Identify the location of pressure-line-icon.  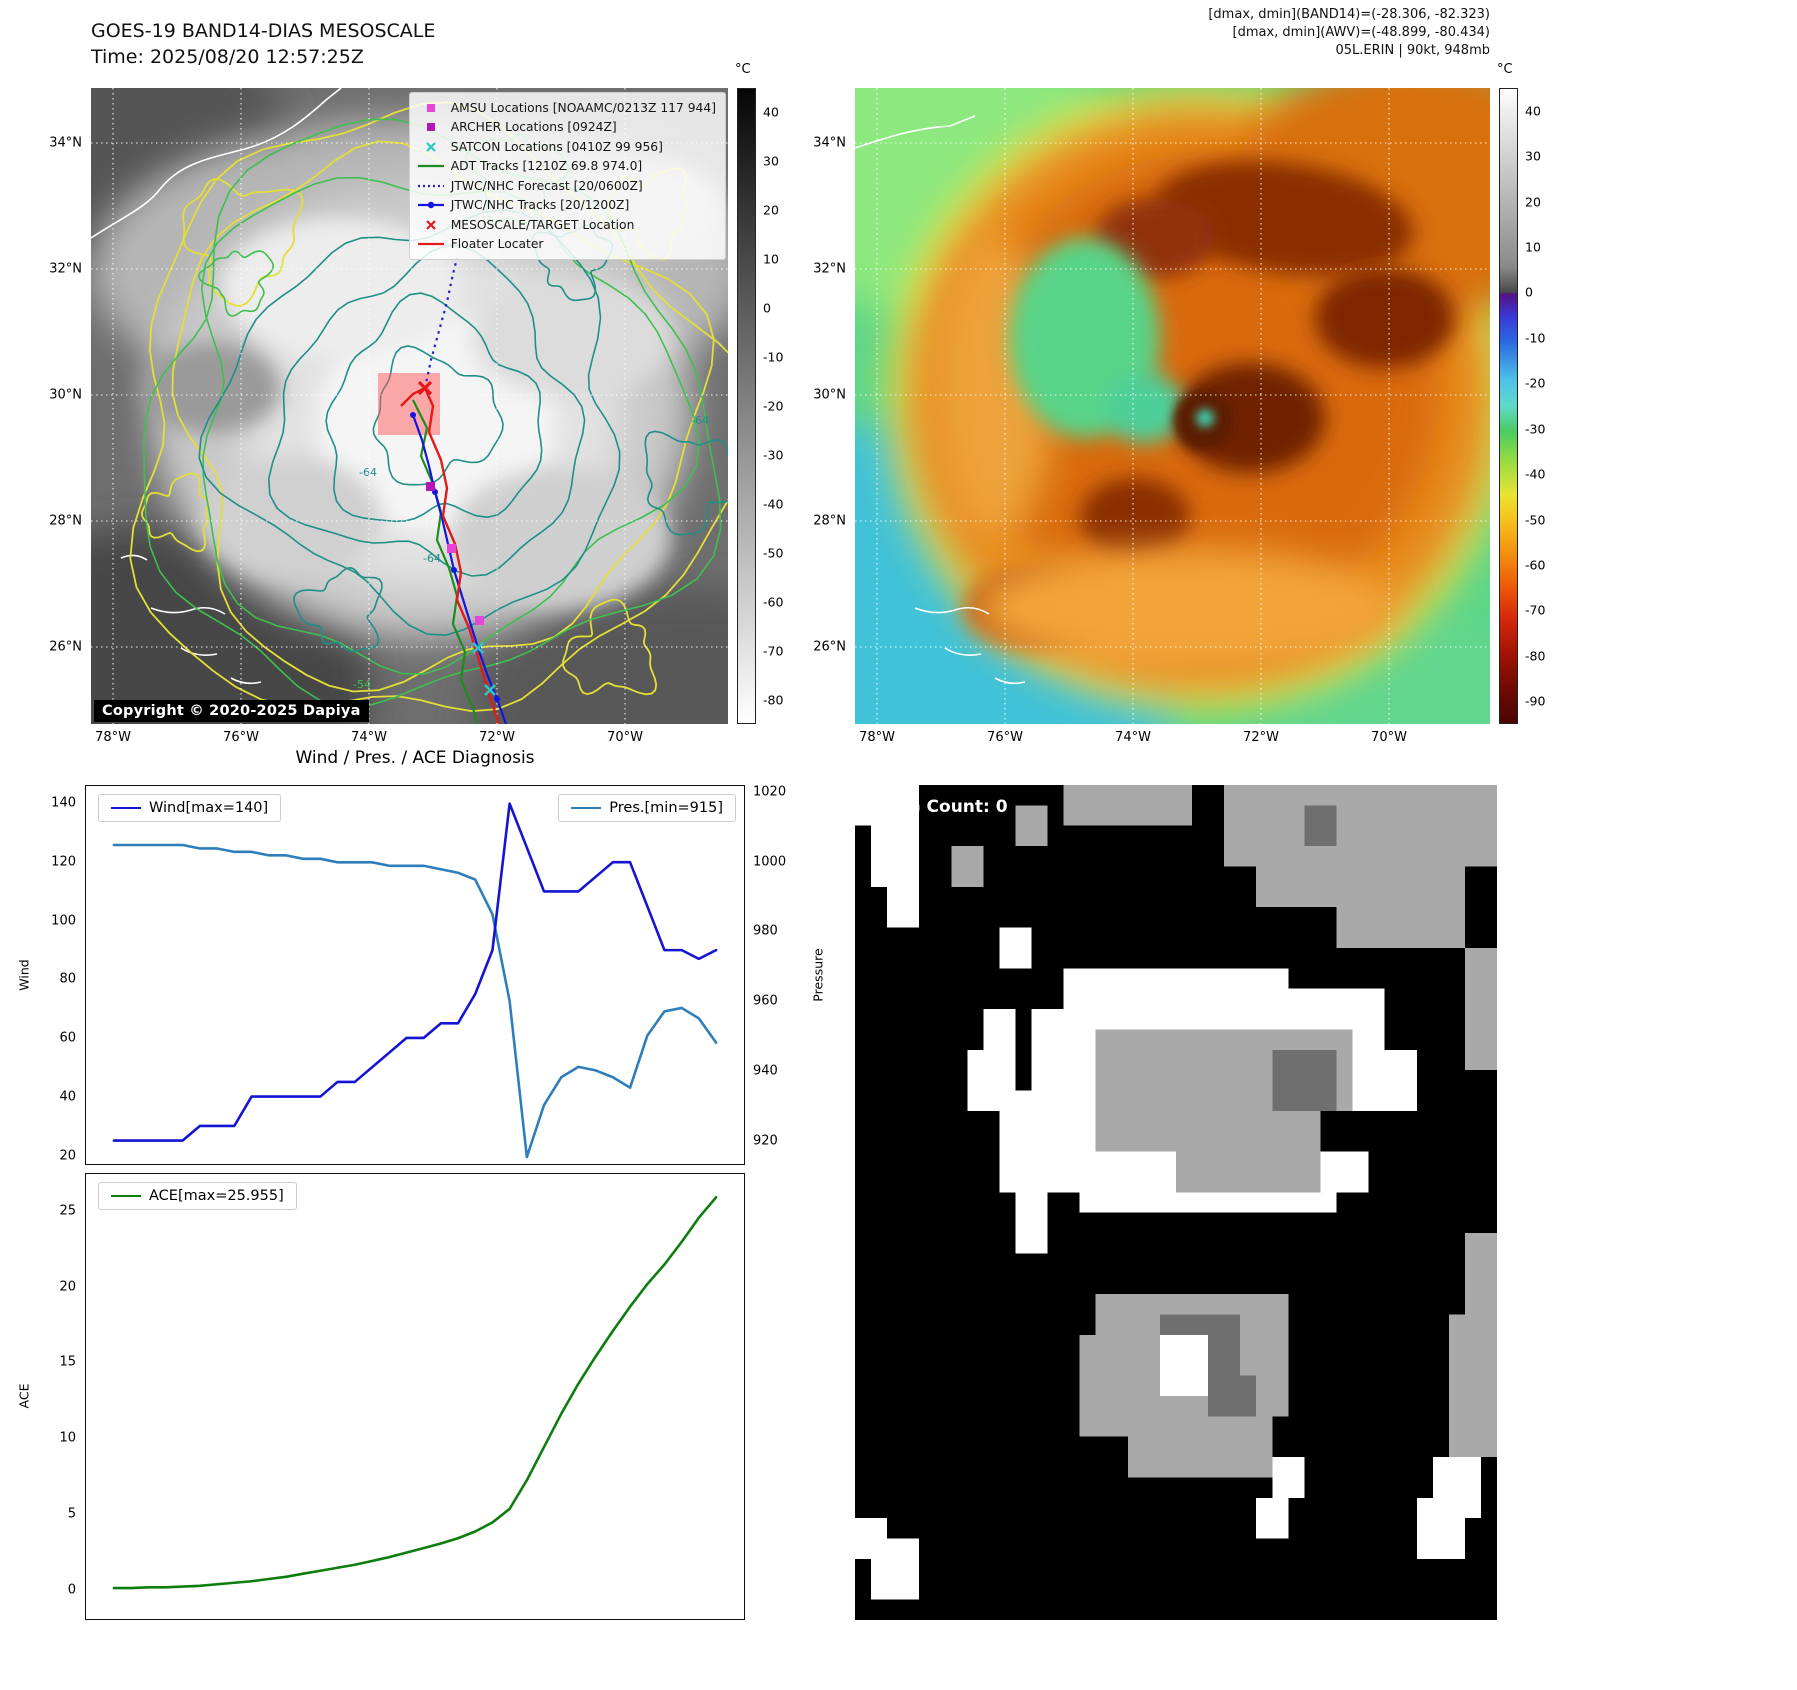
(586, 808).